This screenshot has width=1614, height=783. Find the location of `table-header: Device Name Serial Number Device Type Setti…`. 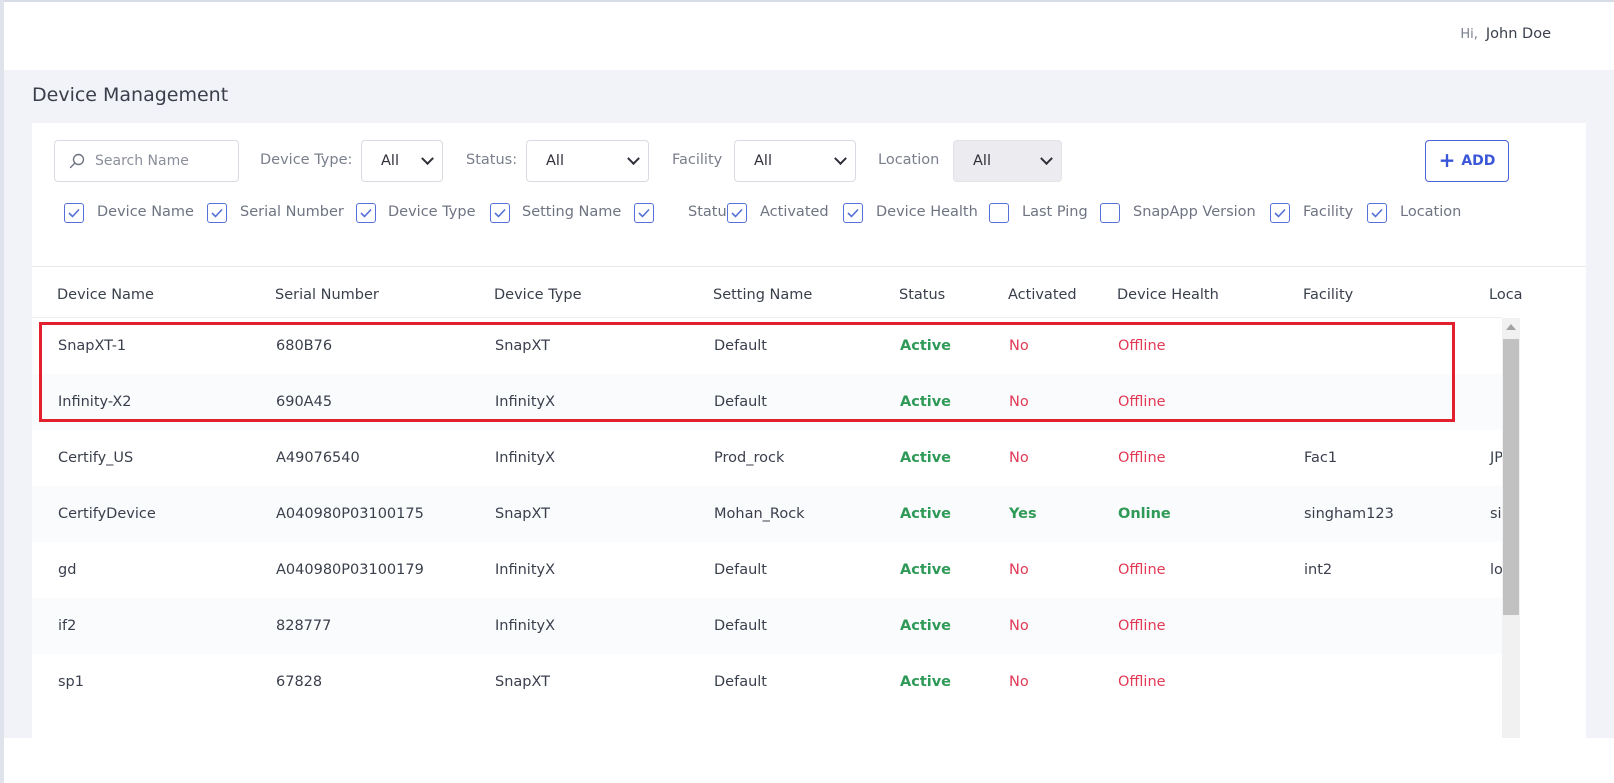

table-header: Device Name Serial Number Device Type Setti… is located at coordinates (809, 292).